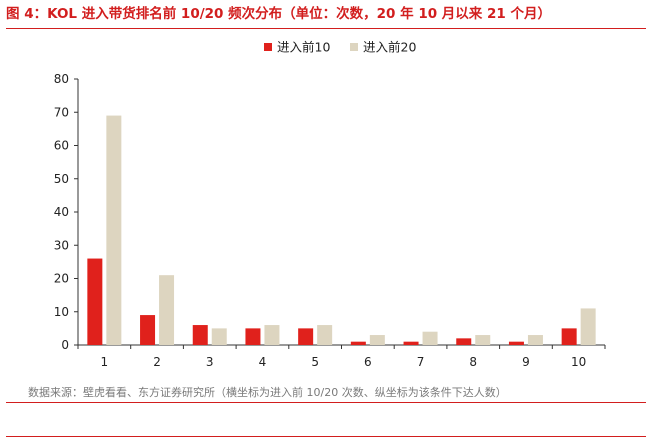 The height and width of the screenshot is (445, 651). What do you see at coordinates (389, 47) in the screenshot?
I see `legend-label: 进入前20` at bounding box center [389, 47].